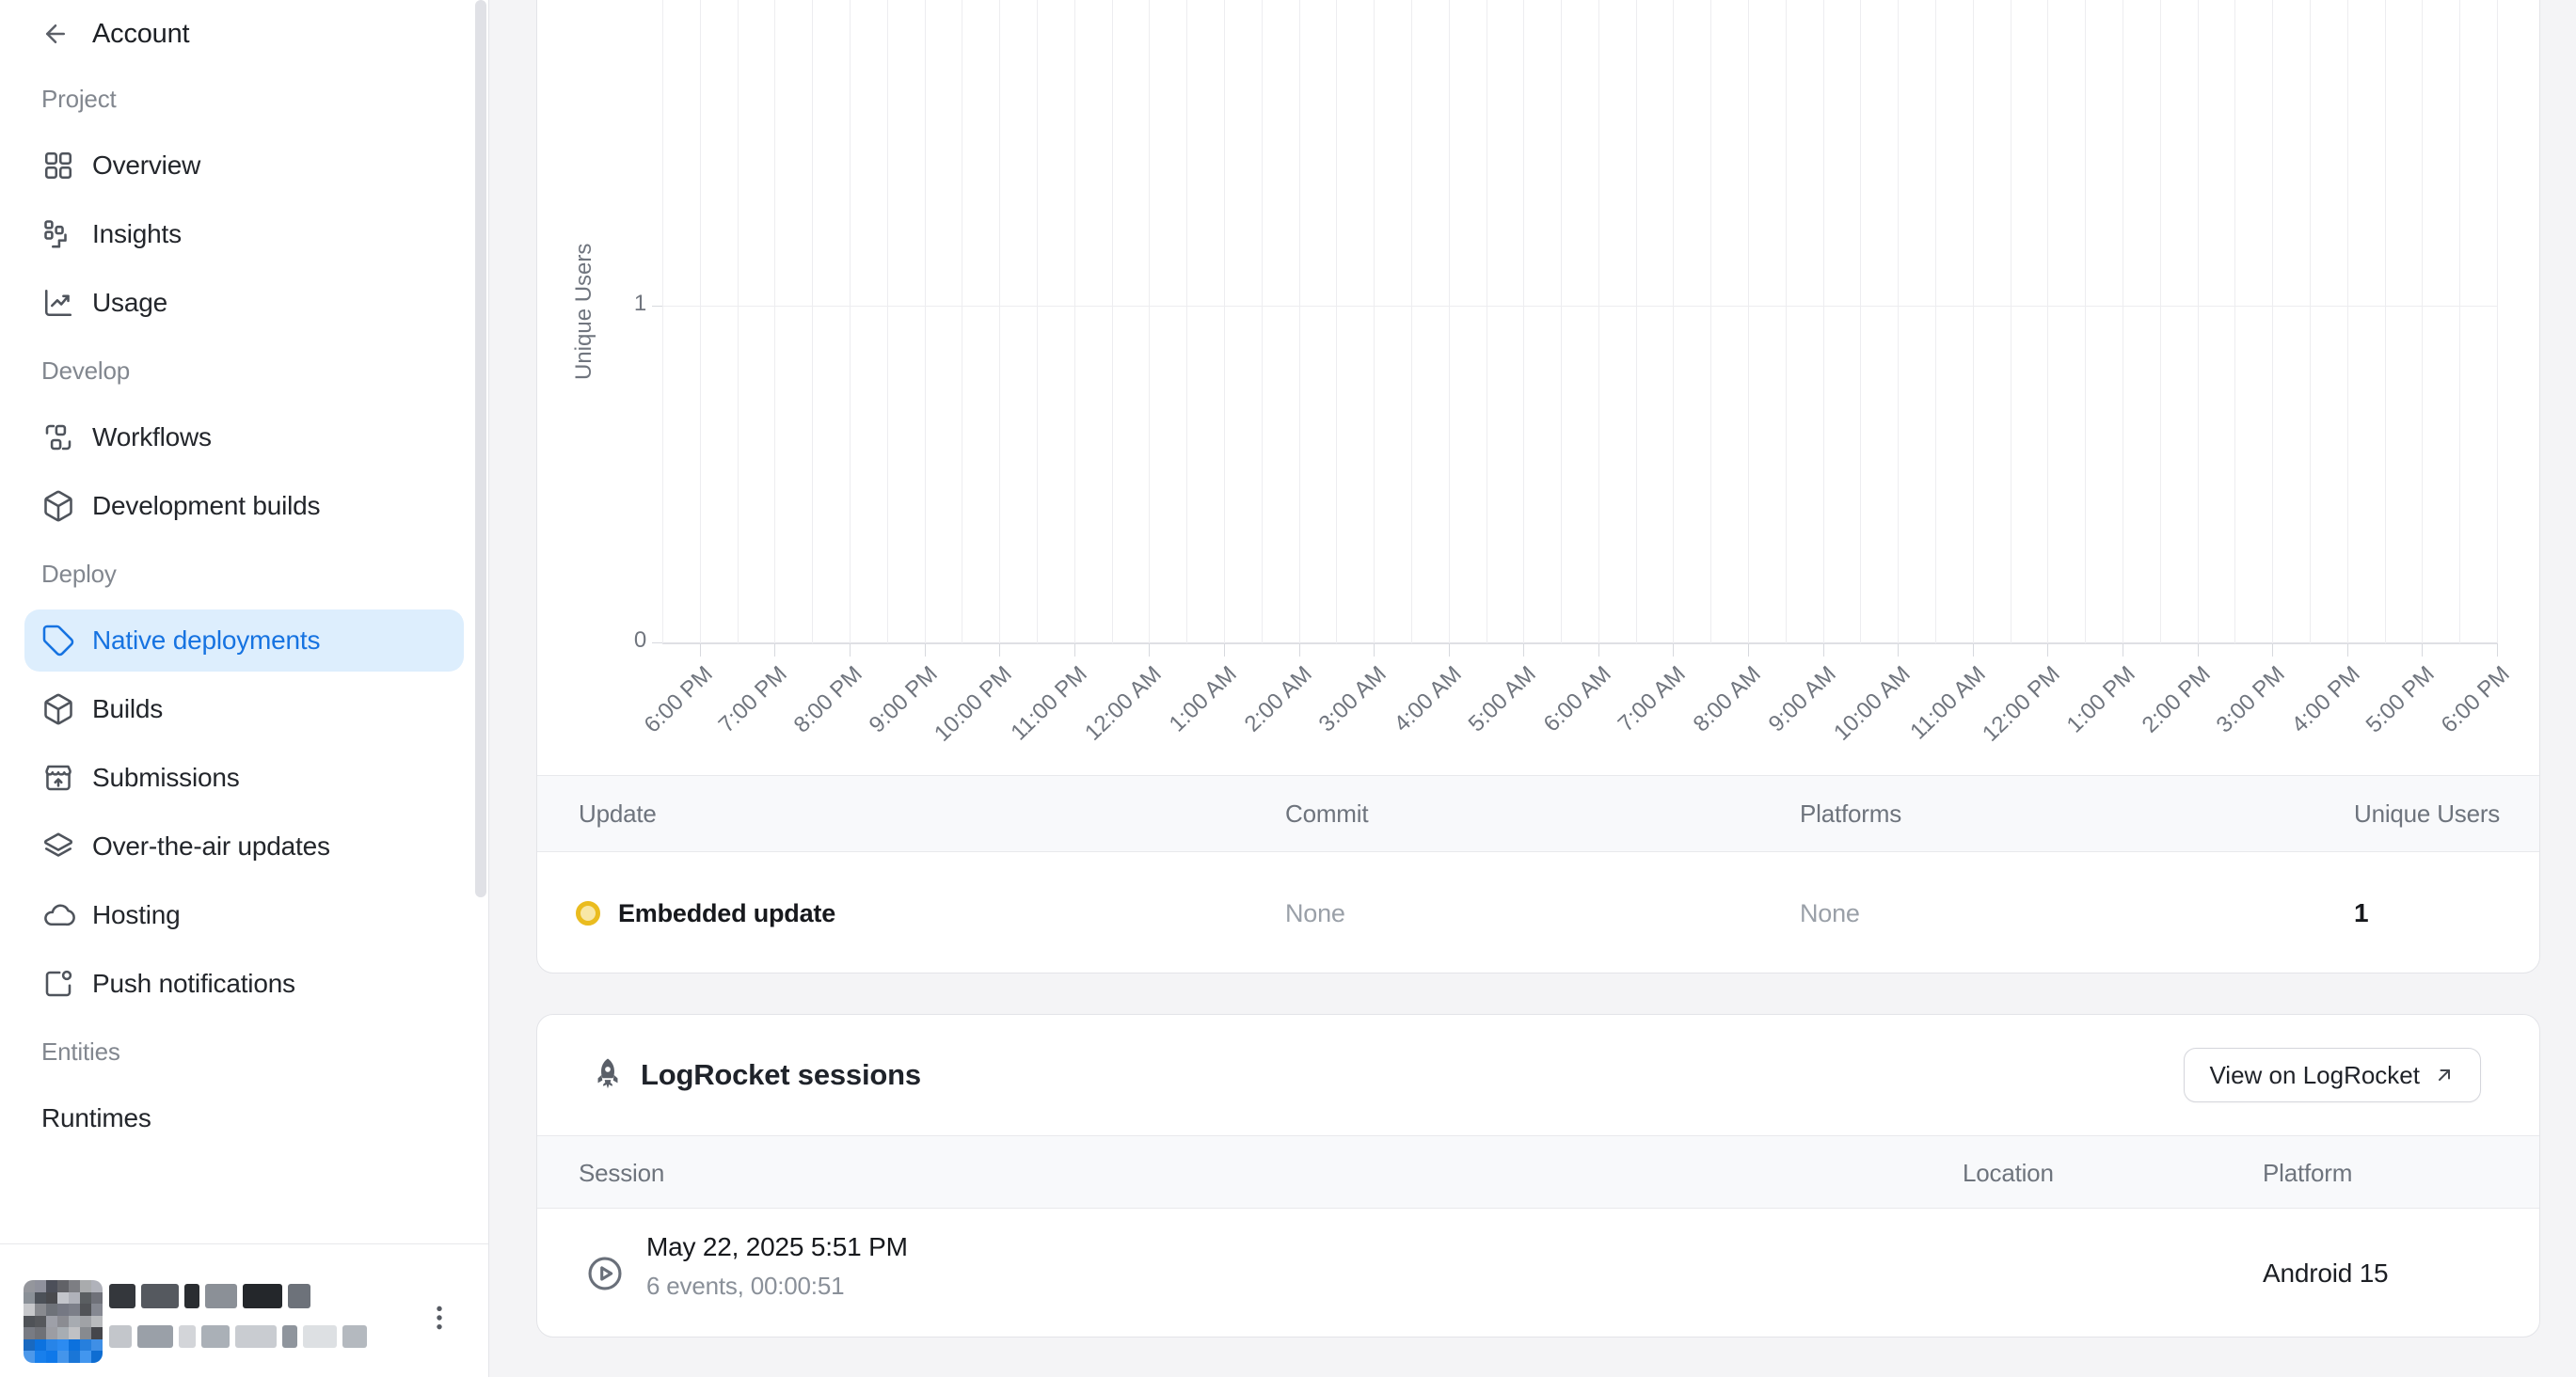 Image resolution: width=2576 pixels, height=1377 pixels. What do you see at coordinates (1502, 699) in the screenshot?
I see `x-tick-label: 5:00 AM` at bounding box center [1502, 699].